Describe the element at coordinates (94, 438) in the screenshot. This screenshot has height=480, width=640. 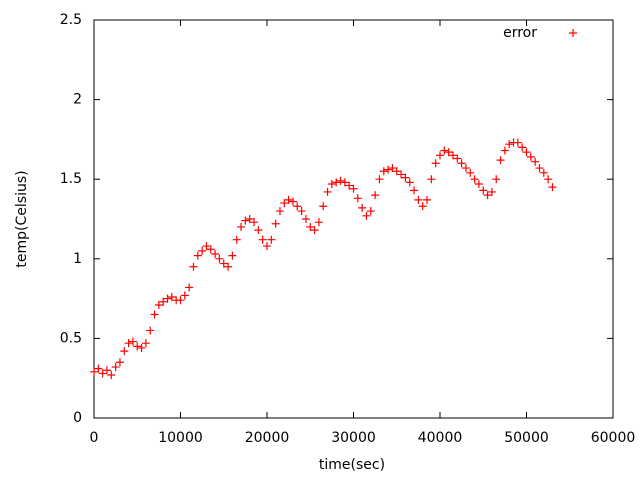
I see `x-tick-label: 0` at that location.